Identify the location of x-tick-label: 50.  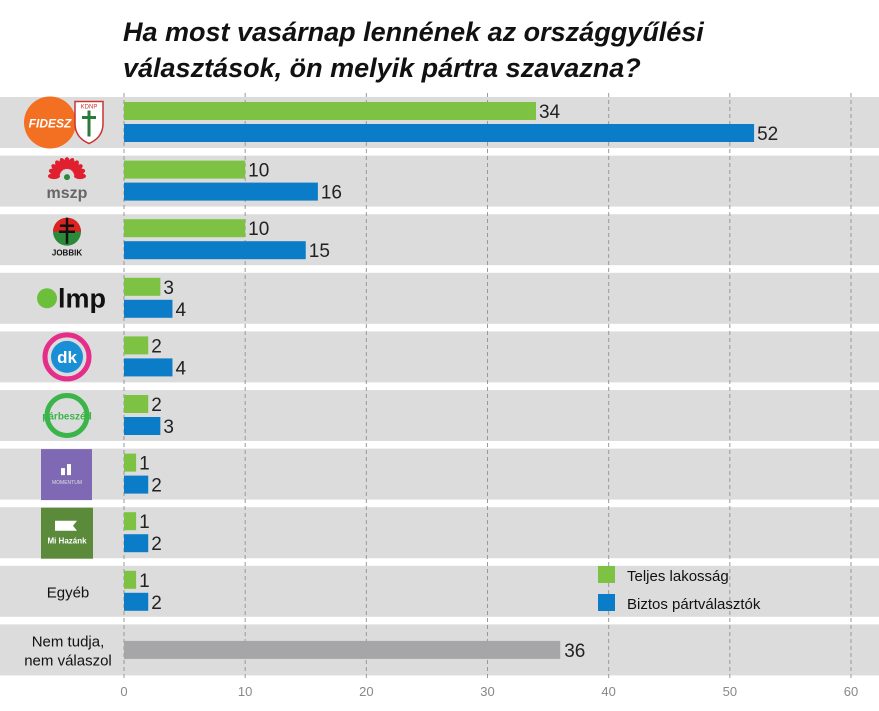
(730, 691).